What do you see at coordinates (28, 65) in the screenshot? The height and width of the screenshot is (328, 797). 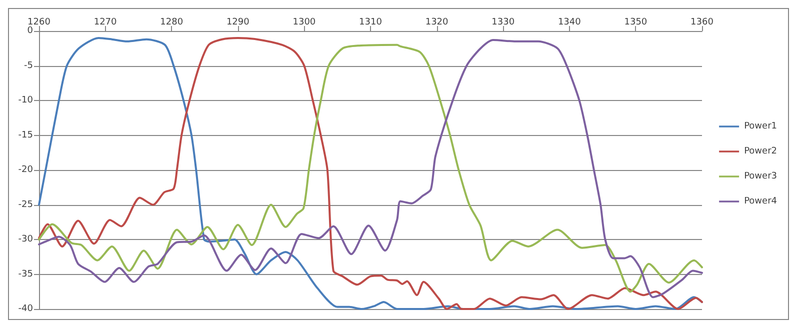 I see `y-tick-label: -5` at bounding box center [28, 65].